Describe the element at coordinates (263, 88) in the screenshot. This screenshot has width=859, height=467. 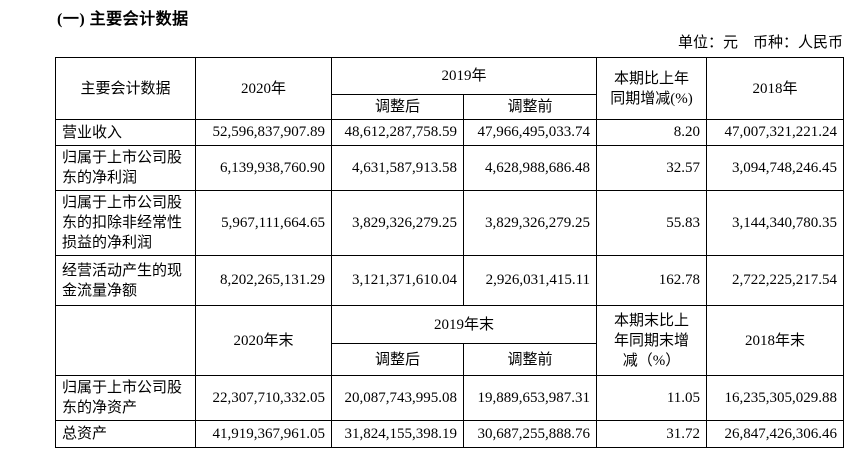
I see `header-2020: 2020年` at that location.